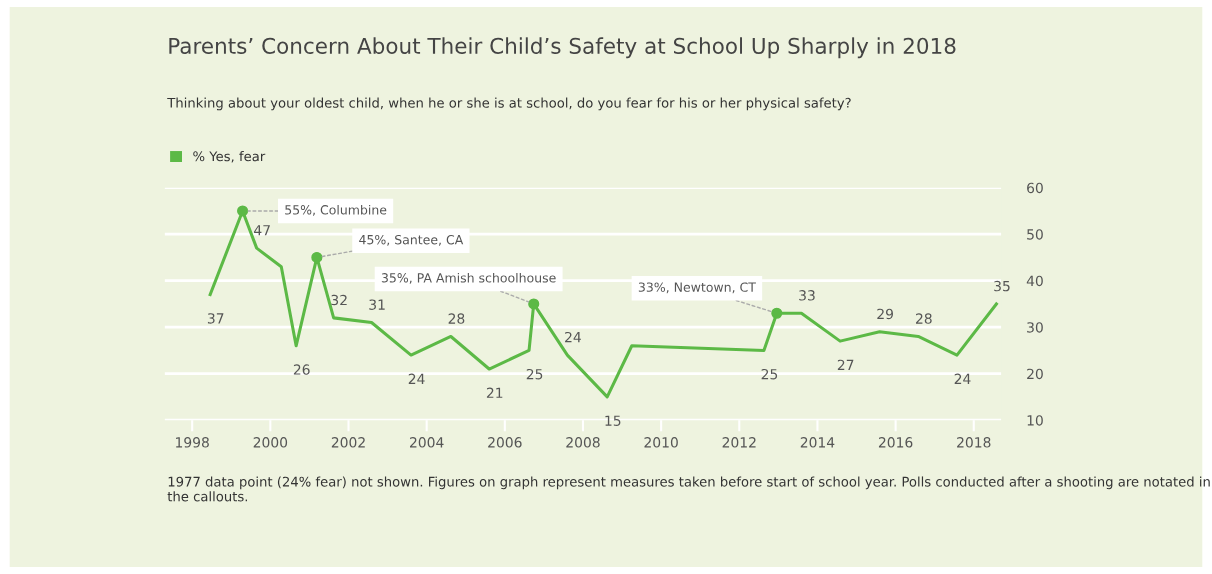 The width and height of the screenshot is (1212, 574). Describe the element at coordinates (348, 442) in the screenshot. I see `x-tick-label: 2002` at that location.